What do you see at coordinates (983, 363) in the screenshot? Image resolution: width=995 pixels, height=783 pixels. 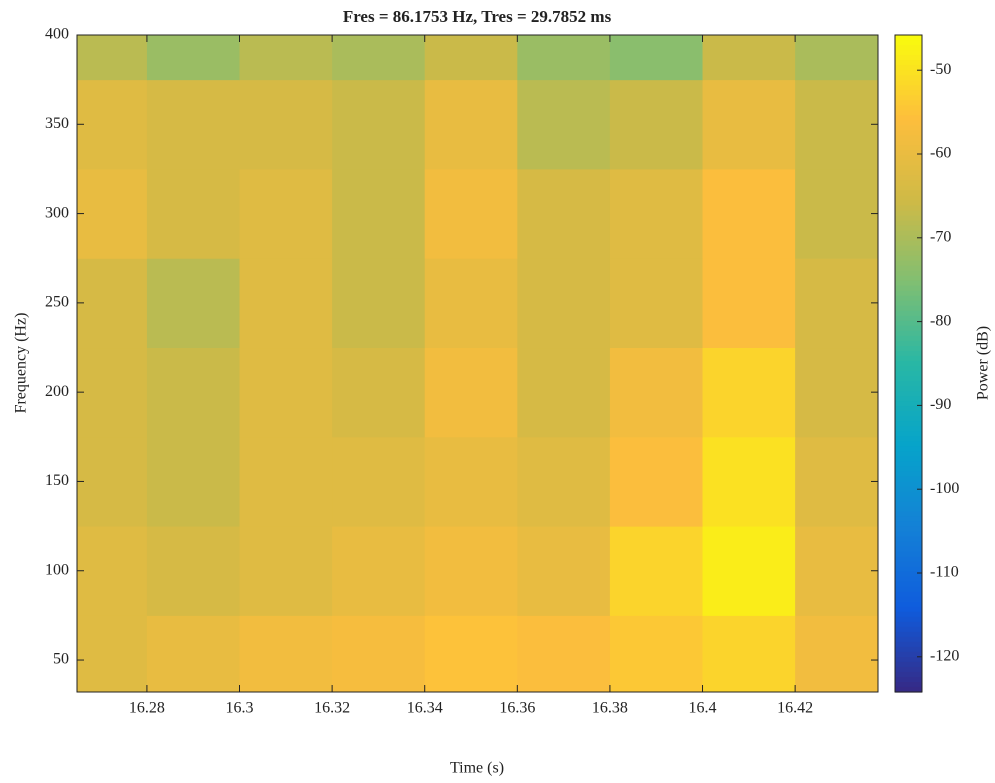 I see `colorbar-label: Power (dB)` at bounding box center [983, 363].